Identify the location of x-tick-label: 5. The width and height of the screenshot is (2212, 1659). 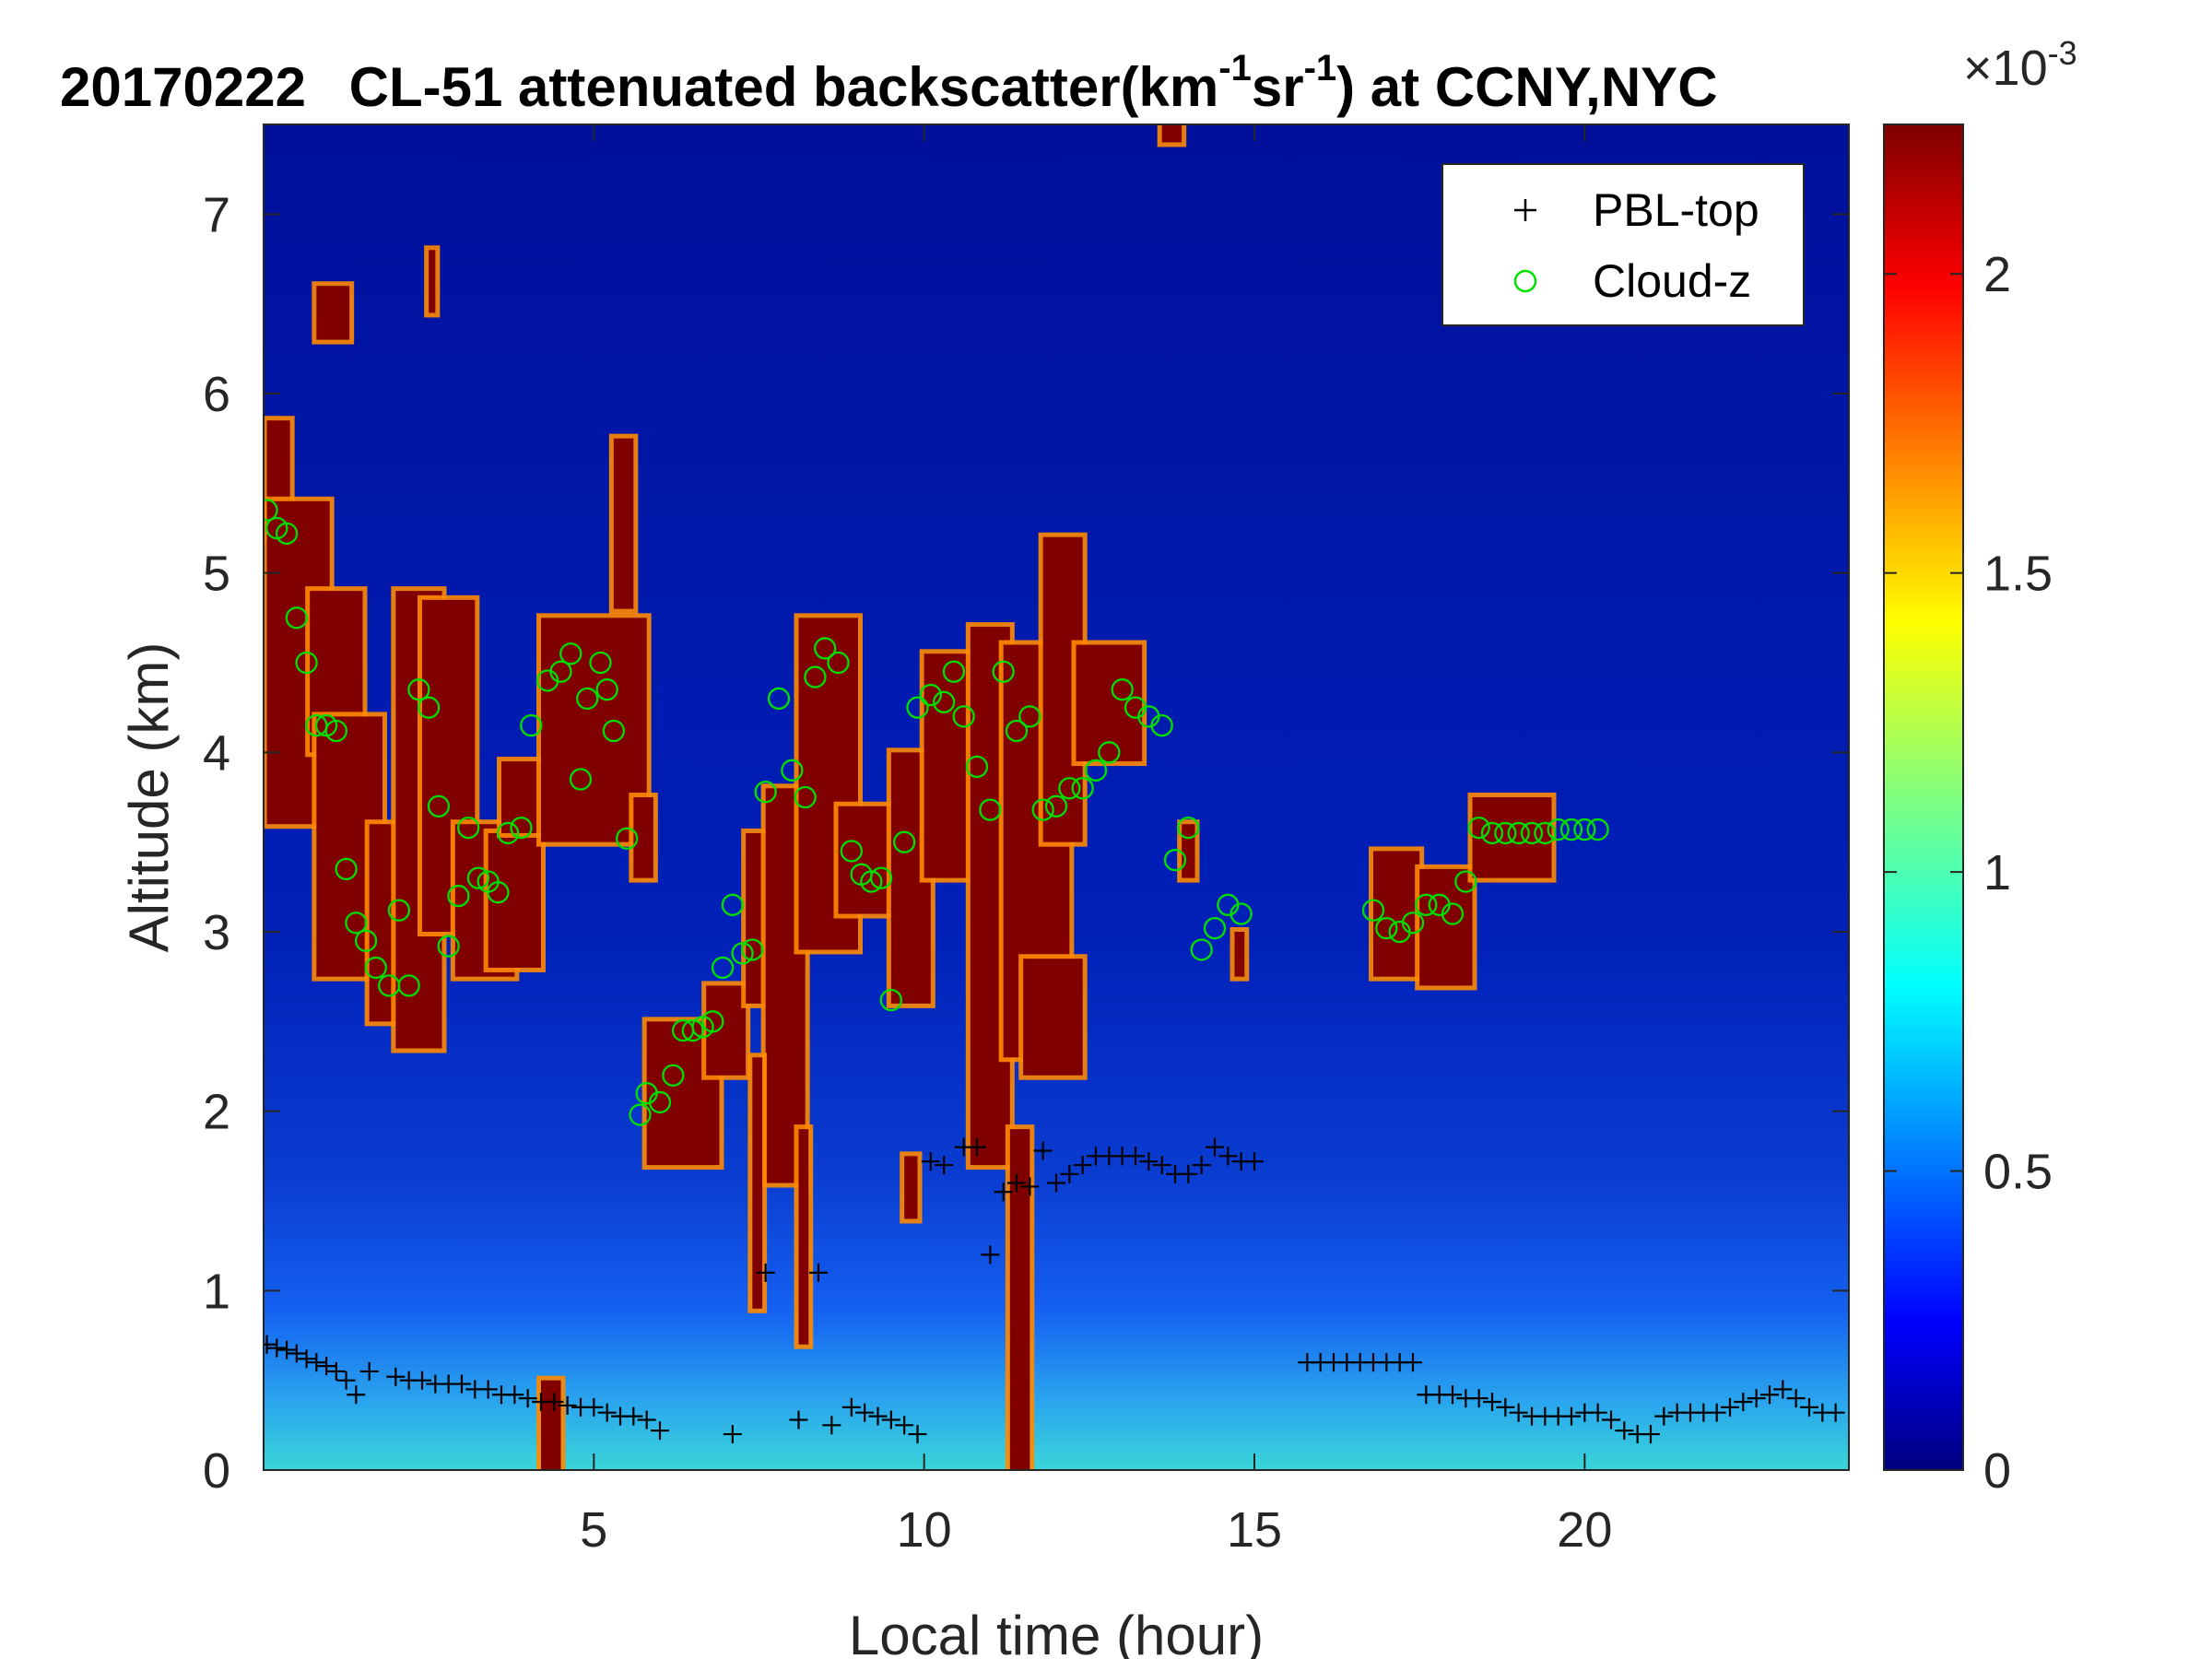
(593, 1530).